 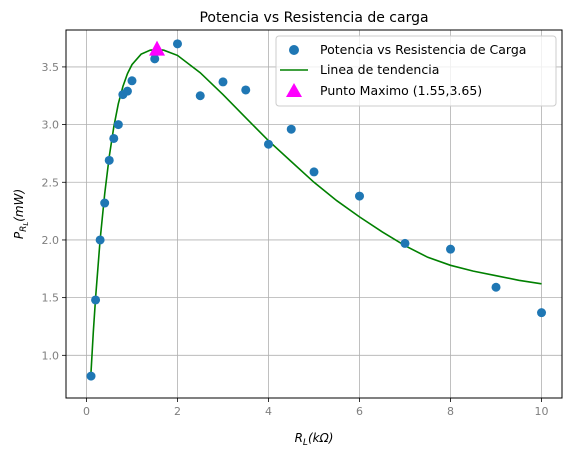 I want to click on x-tick-label: 6, so click(x=359, y=411).